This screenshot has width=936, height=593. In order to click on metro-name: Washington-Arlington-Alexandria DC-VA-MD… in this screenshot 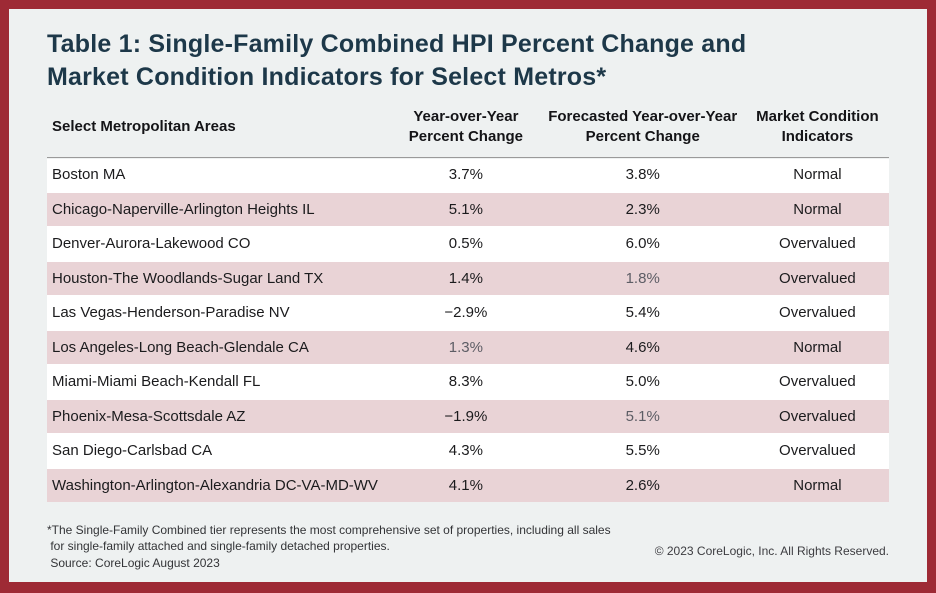, I will do `click(215, 485)`.